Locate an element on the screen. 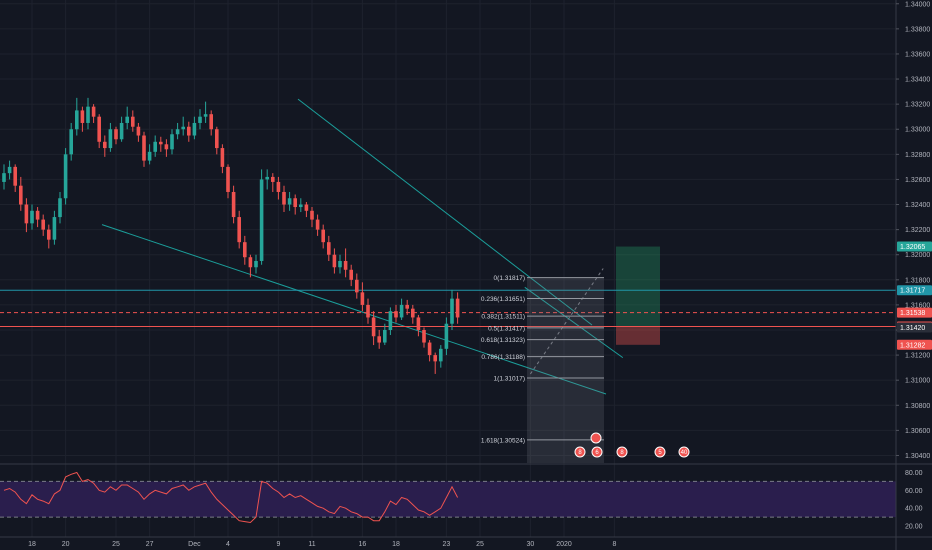 This screenshot has width=932, height=550. earnings-event-icon is located at coordinates (596, 438).